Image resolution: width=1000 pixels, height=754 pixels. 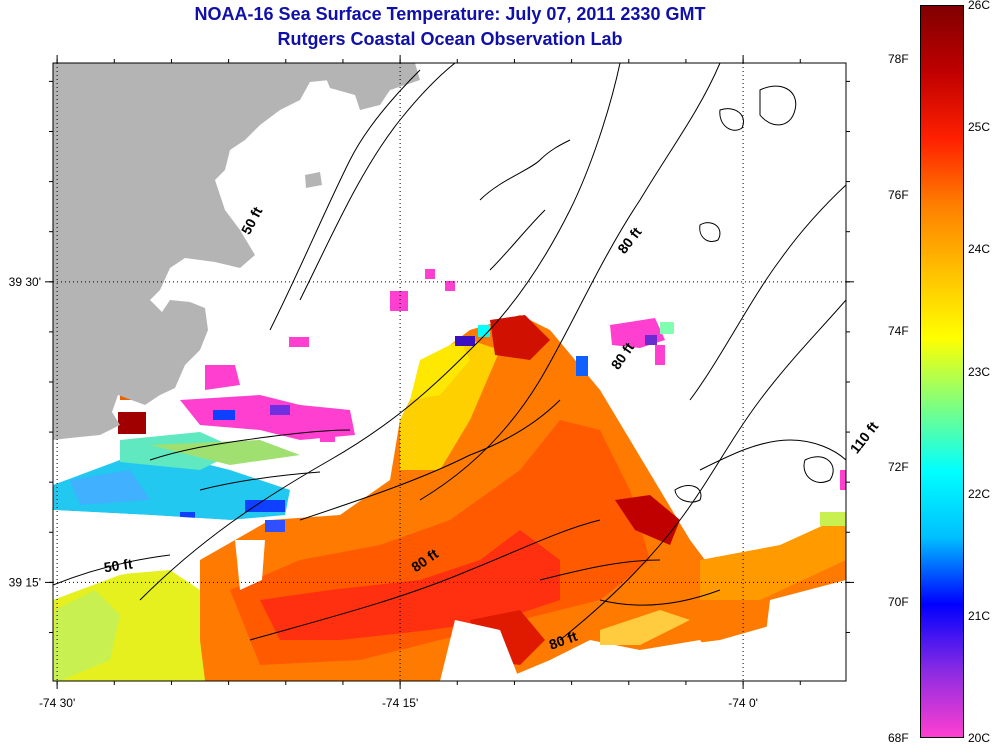 I want to click on colorbar-fahrenheit-label: 70F, so click(x=901, y=602).